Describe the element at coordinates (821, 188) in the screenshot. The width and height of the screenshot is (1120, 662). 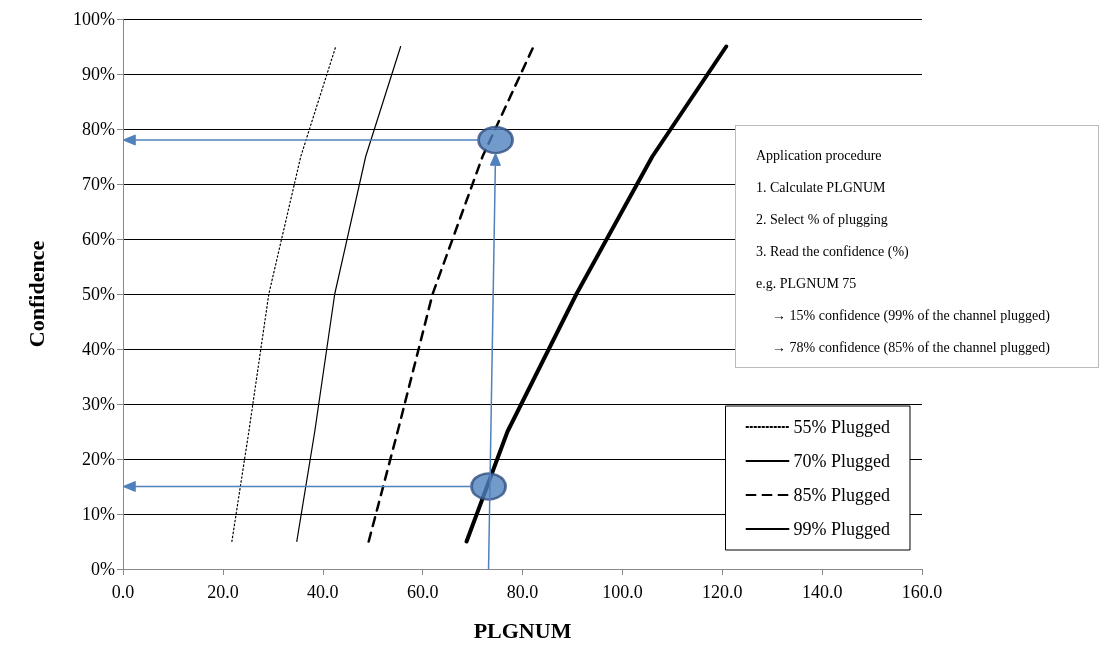
I see `annotation: 1. Calculate PLGNUM` at that location.